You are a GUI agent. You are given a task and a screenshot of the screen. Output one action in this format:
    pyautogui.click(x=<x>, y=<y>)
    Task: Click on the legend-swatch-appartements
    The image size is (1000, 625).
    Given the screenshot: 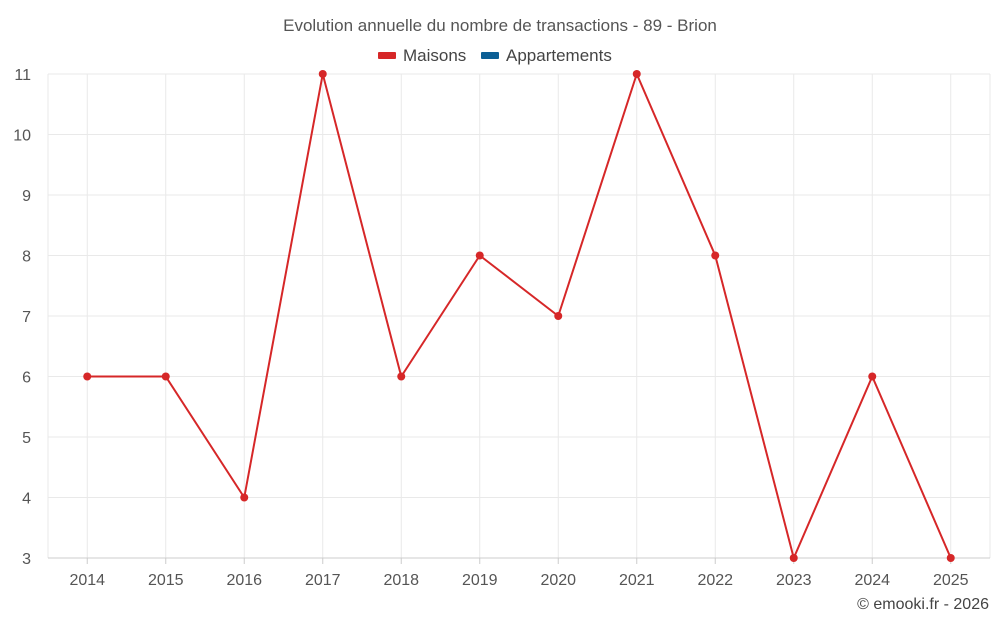 What is the action you would take?
    pyautogui.click(x=490, y=55)
    